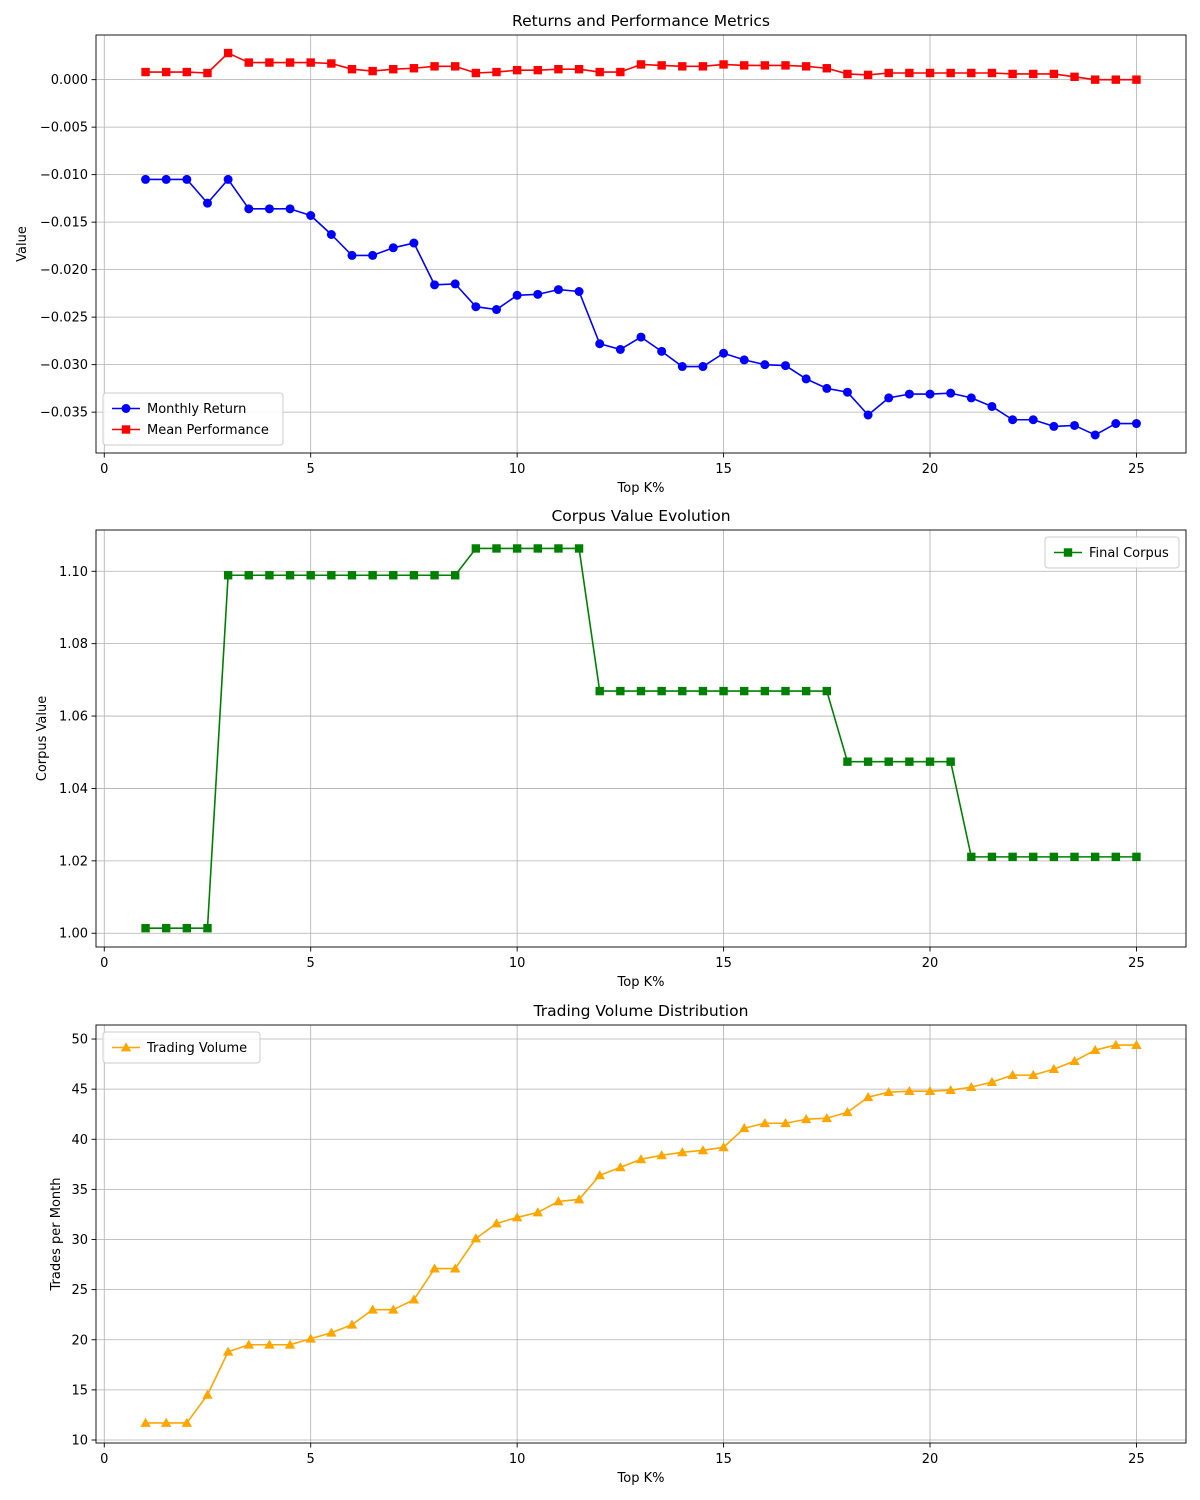 The width and height of the screenshot is (1200, 1500). Describe the element at coordinates (64, 413) in the screenshot. I see `y-tick-label: −0.035` at that location.